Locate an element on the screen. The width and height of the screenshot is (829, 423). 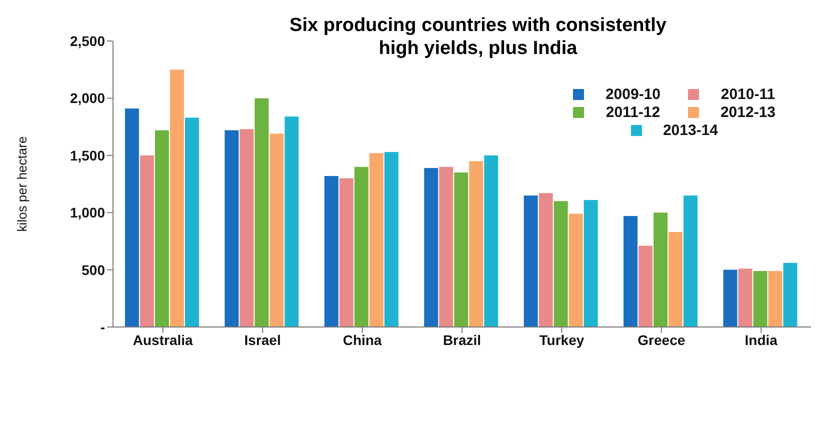
x-tick-label: India is located at coordinates (761, 340).